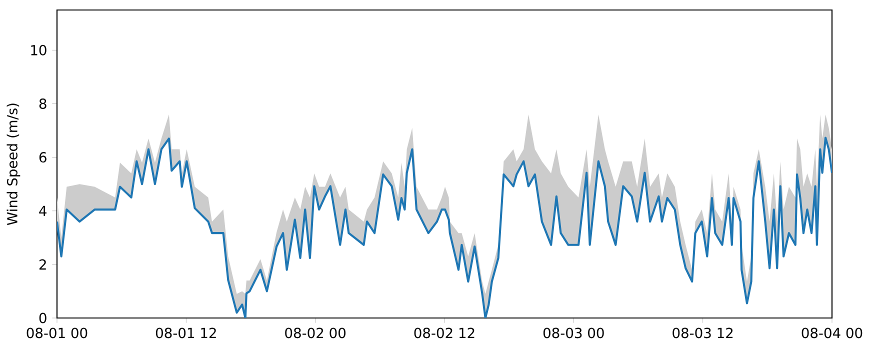 The height and width of the screenshot is (351, 873). What do you see at coordinates (573, 333) in the screenshot?
I see `x-tick-label: 08-03 00` at bounding box center [573, 333].